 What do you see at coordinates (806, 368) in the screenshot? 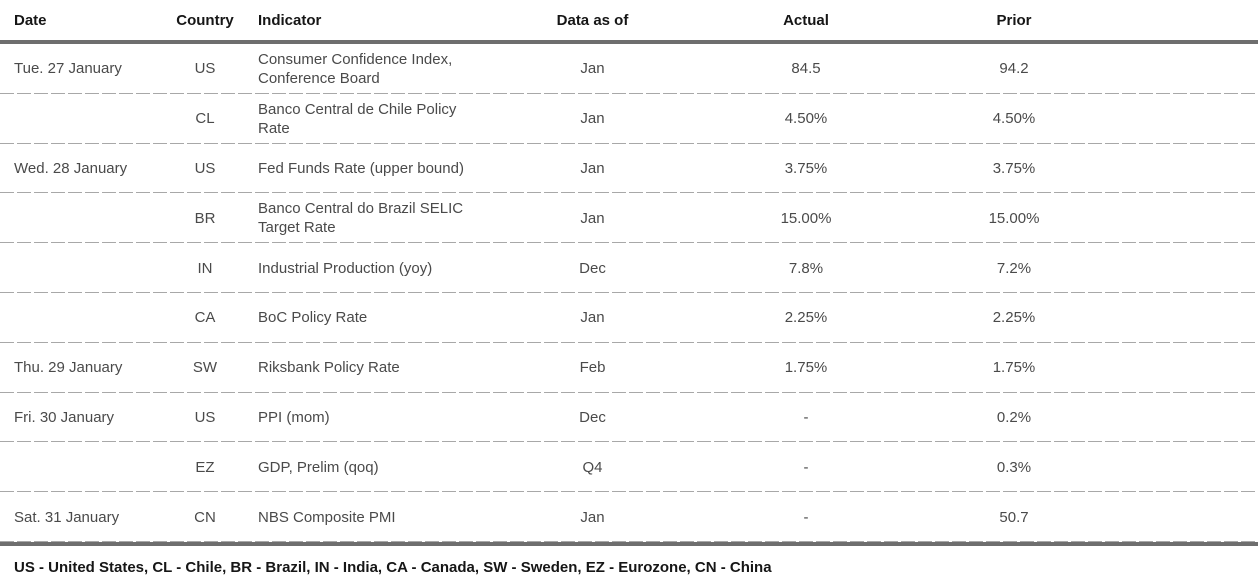
I see `cell-actual: 1.75%` at bounding box center [806, 368].